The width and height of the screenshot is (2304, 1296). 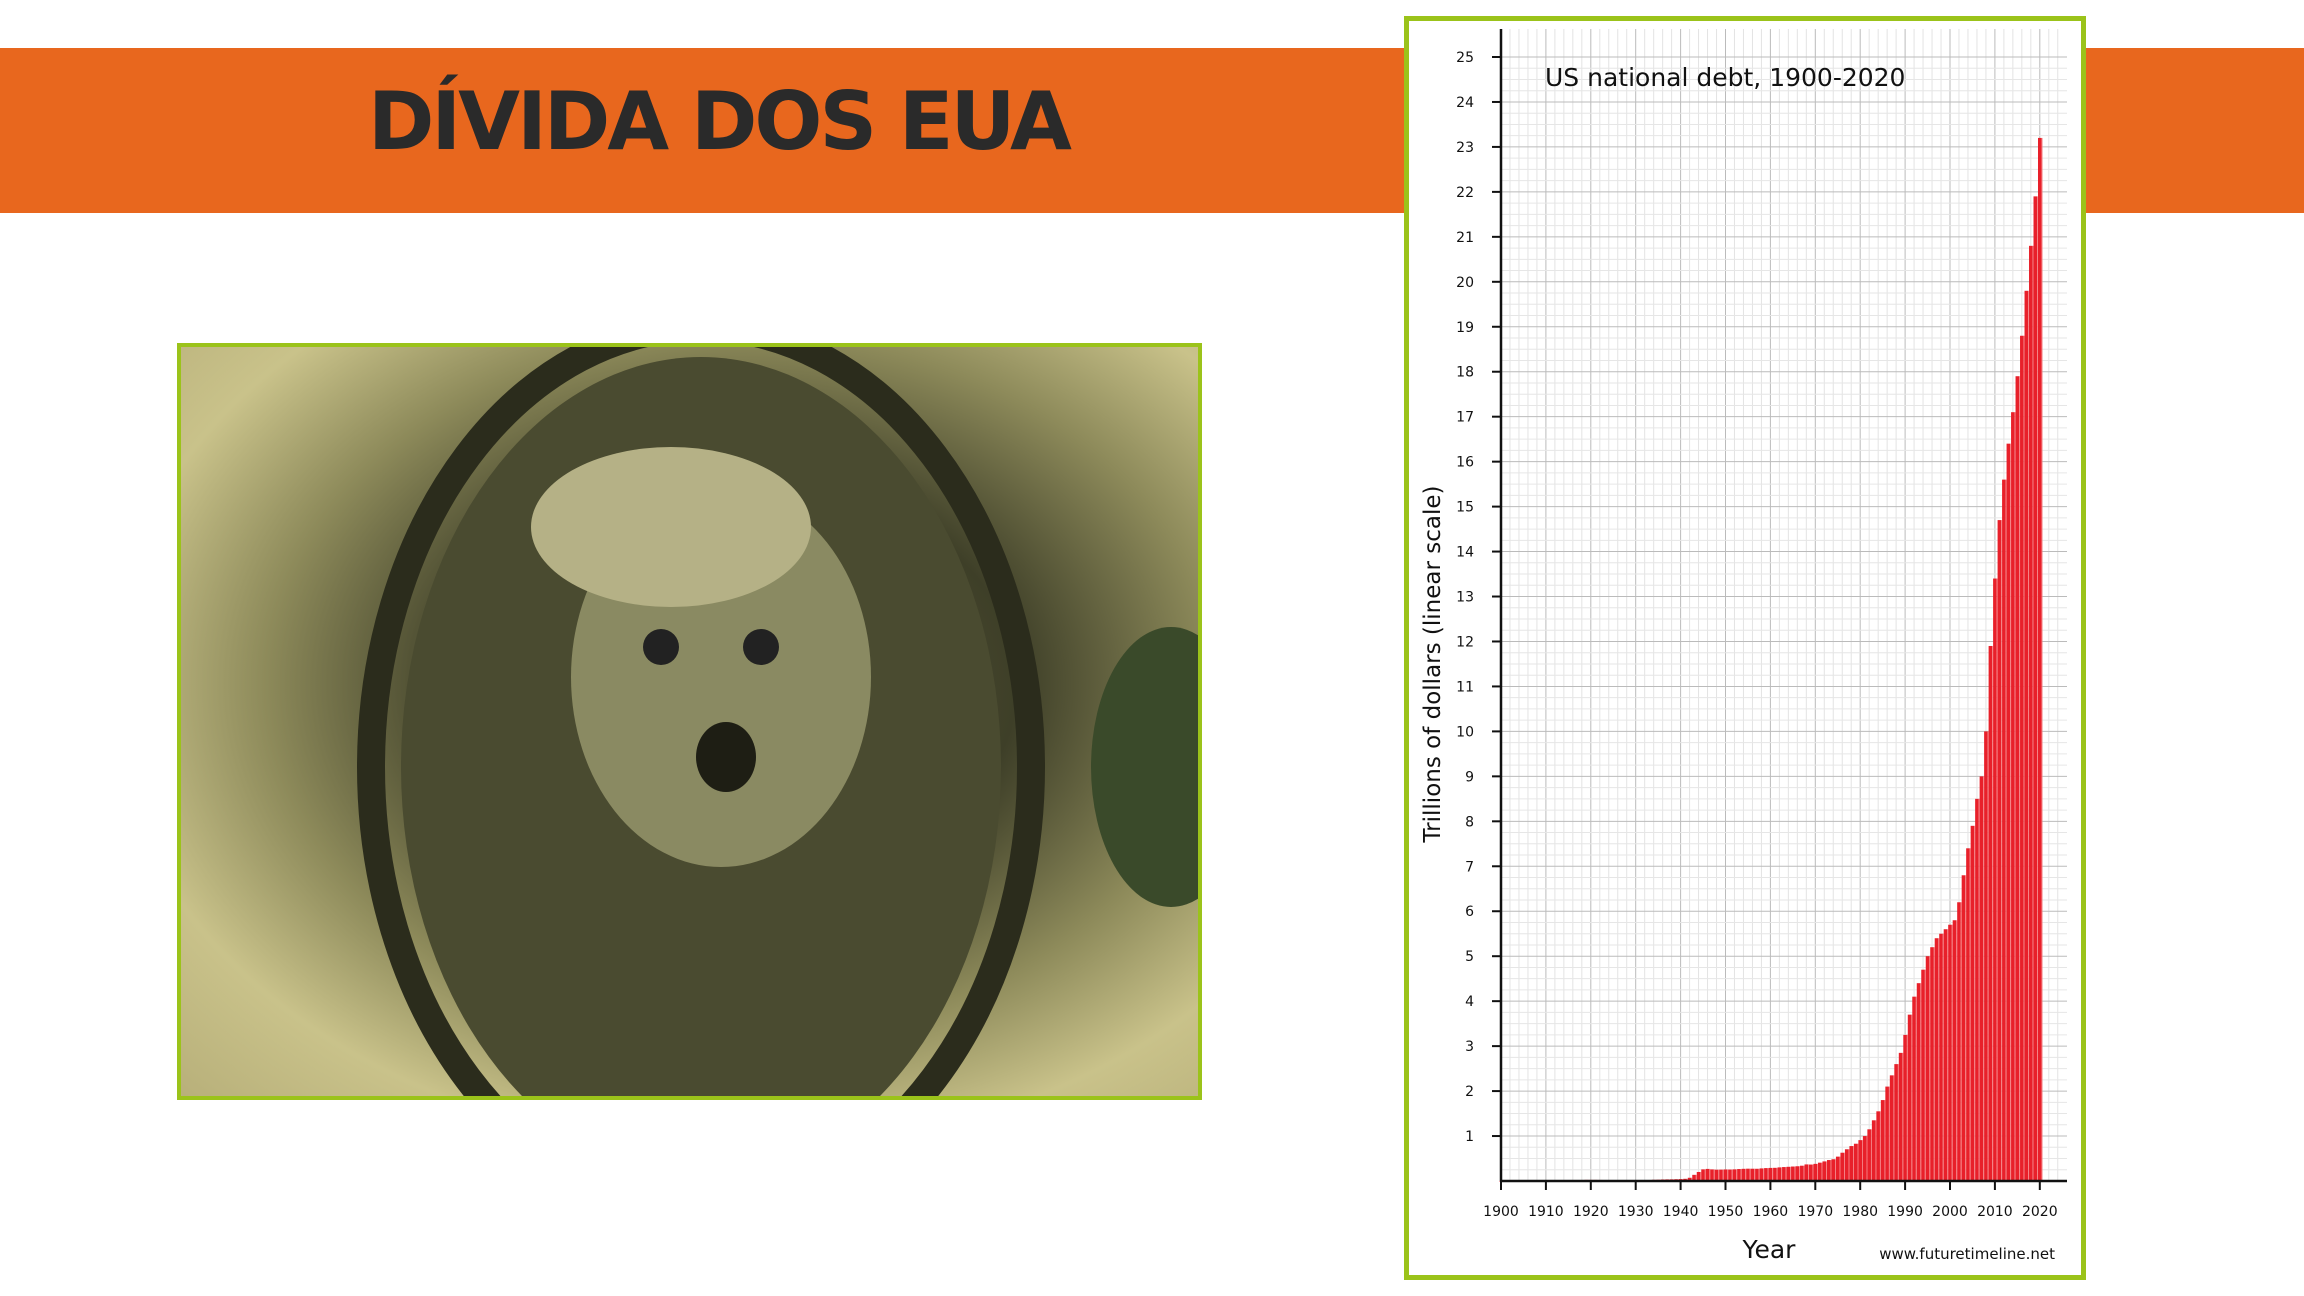 What do you see at coordinates (1784, 1174) in the screenshot?
I see `bar-1963` at bounding box center [1784, 1174].